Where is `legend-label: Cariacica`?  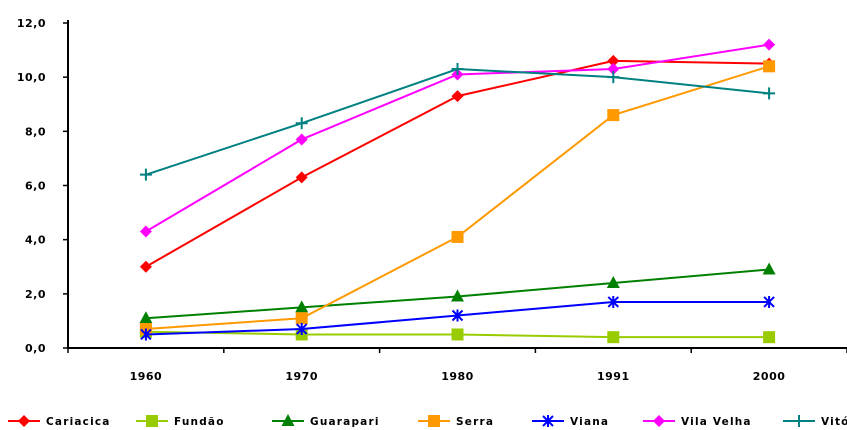
legend-label: Cariacica is located at coordinates (78, 422).